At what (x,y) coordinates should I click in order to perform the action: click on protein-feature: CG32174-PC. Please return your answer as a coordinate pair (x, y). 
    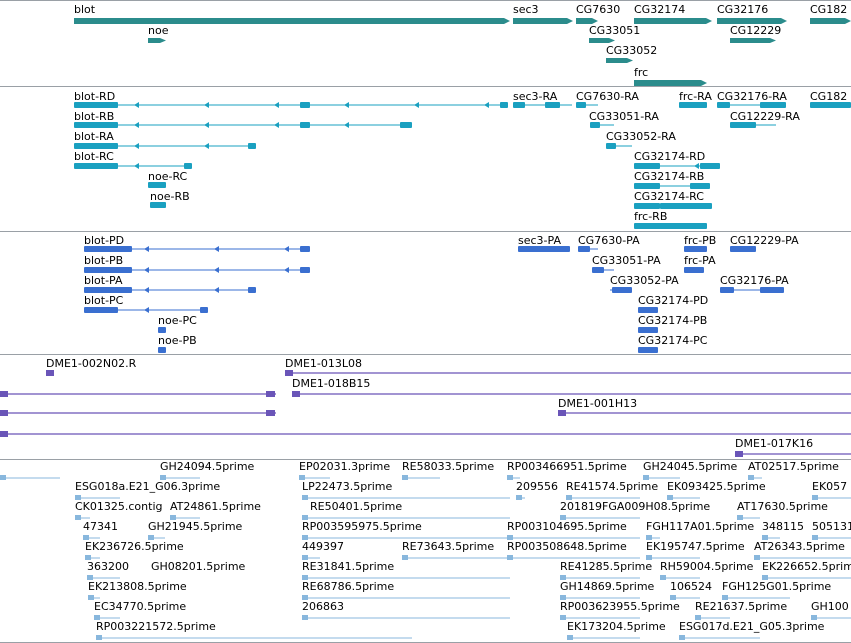
    Looking at the image, I should click on (673, 343).